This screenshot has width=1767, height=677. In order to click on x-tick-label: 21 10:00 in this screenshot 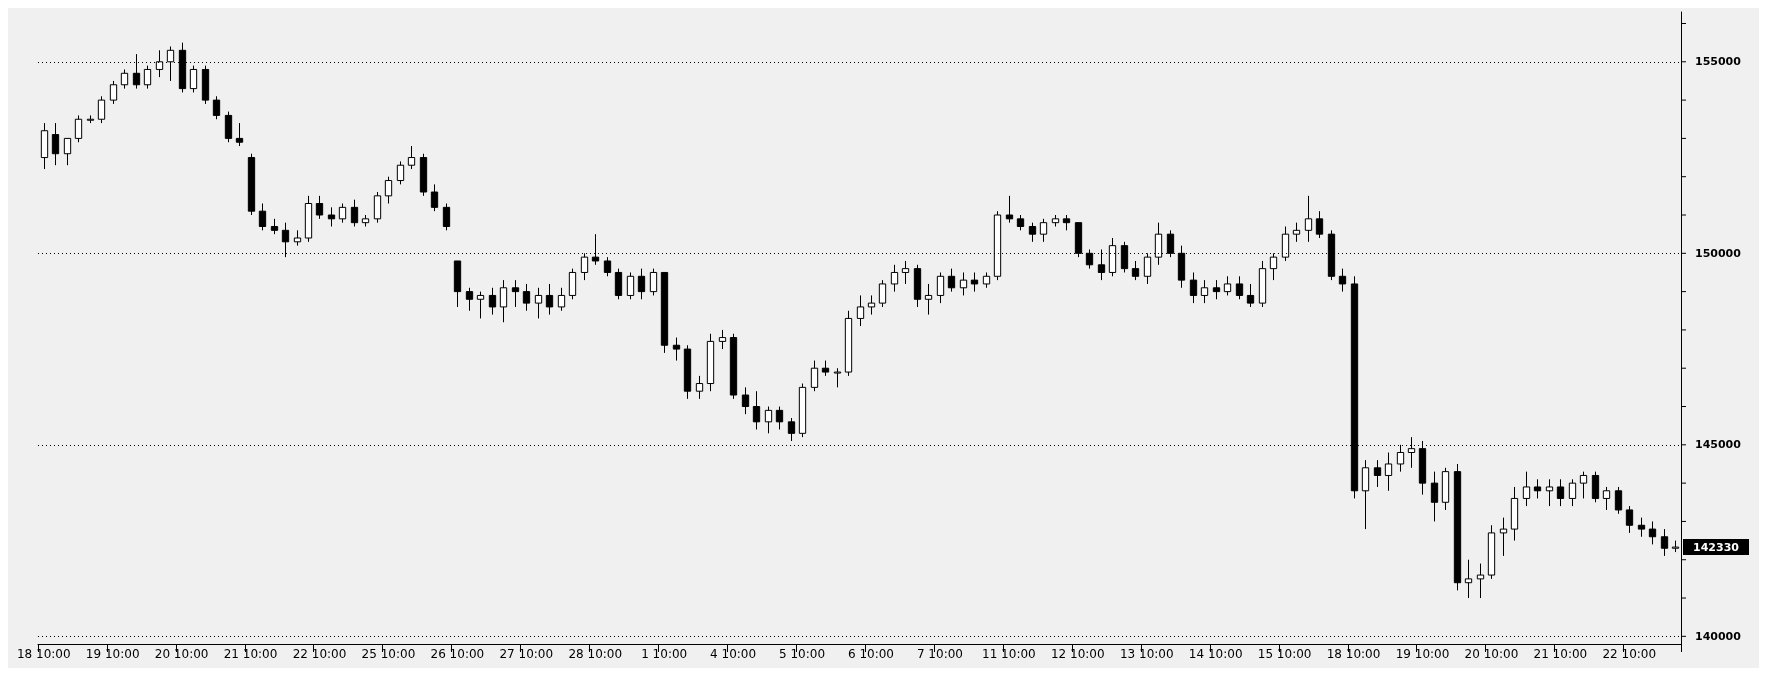, I will do `click(250, 654)`.